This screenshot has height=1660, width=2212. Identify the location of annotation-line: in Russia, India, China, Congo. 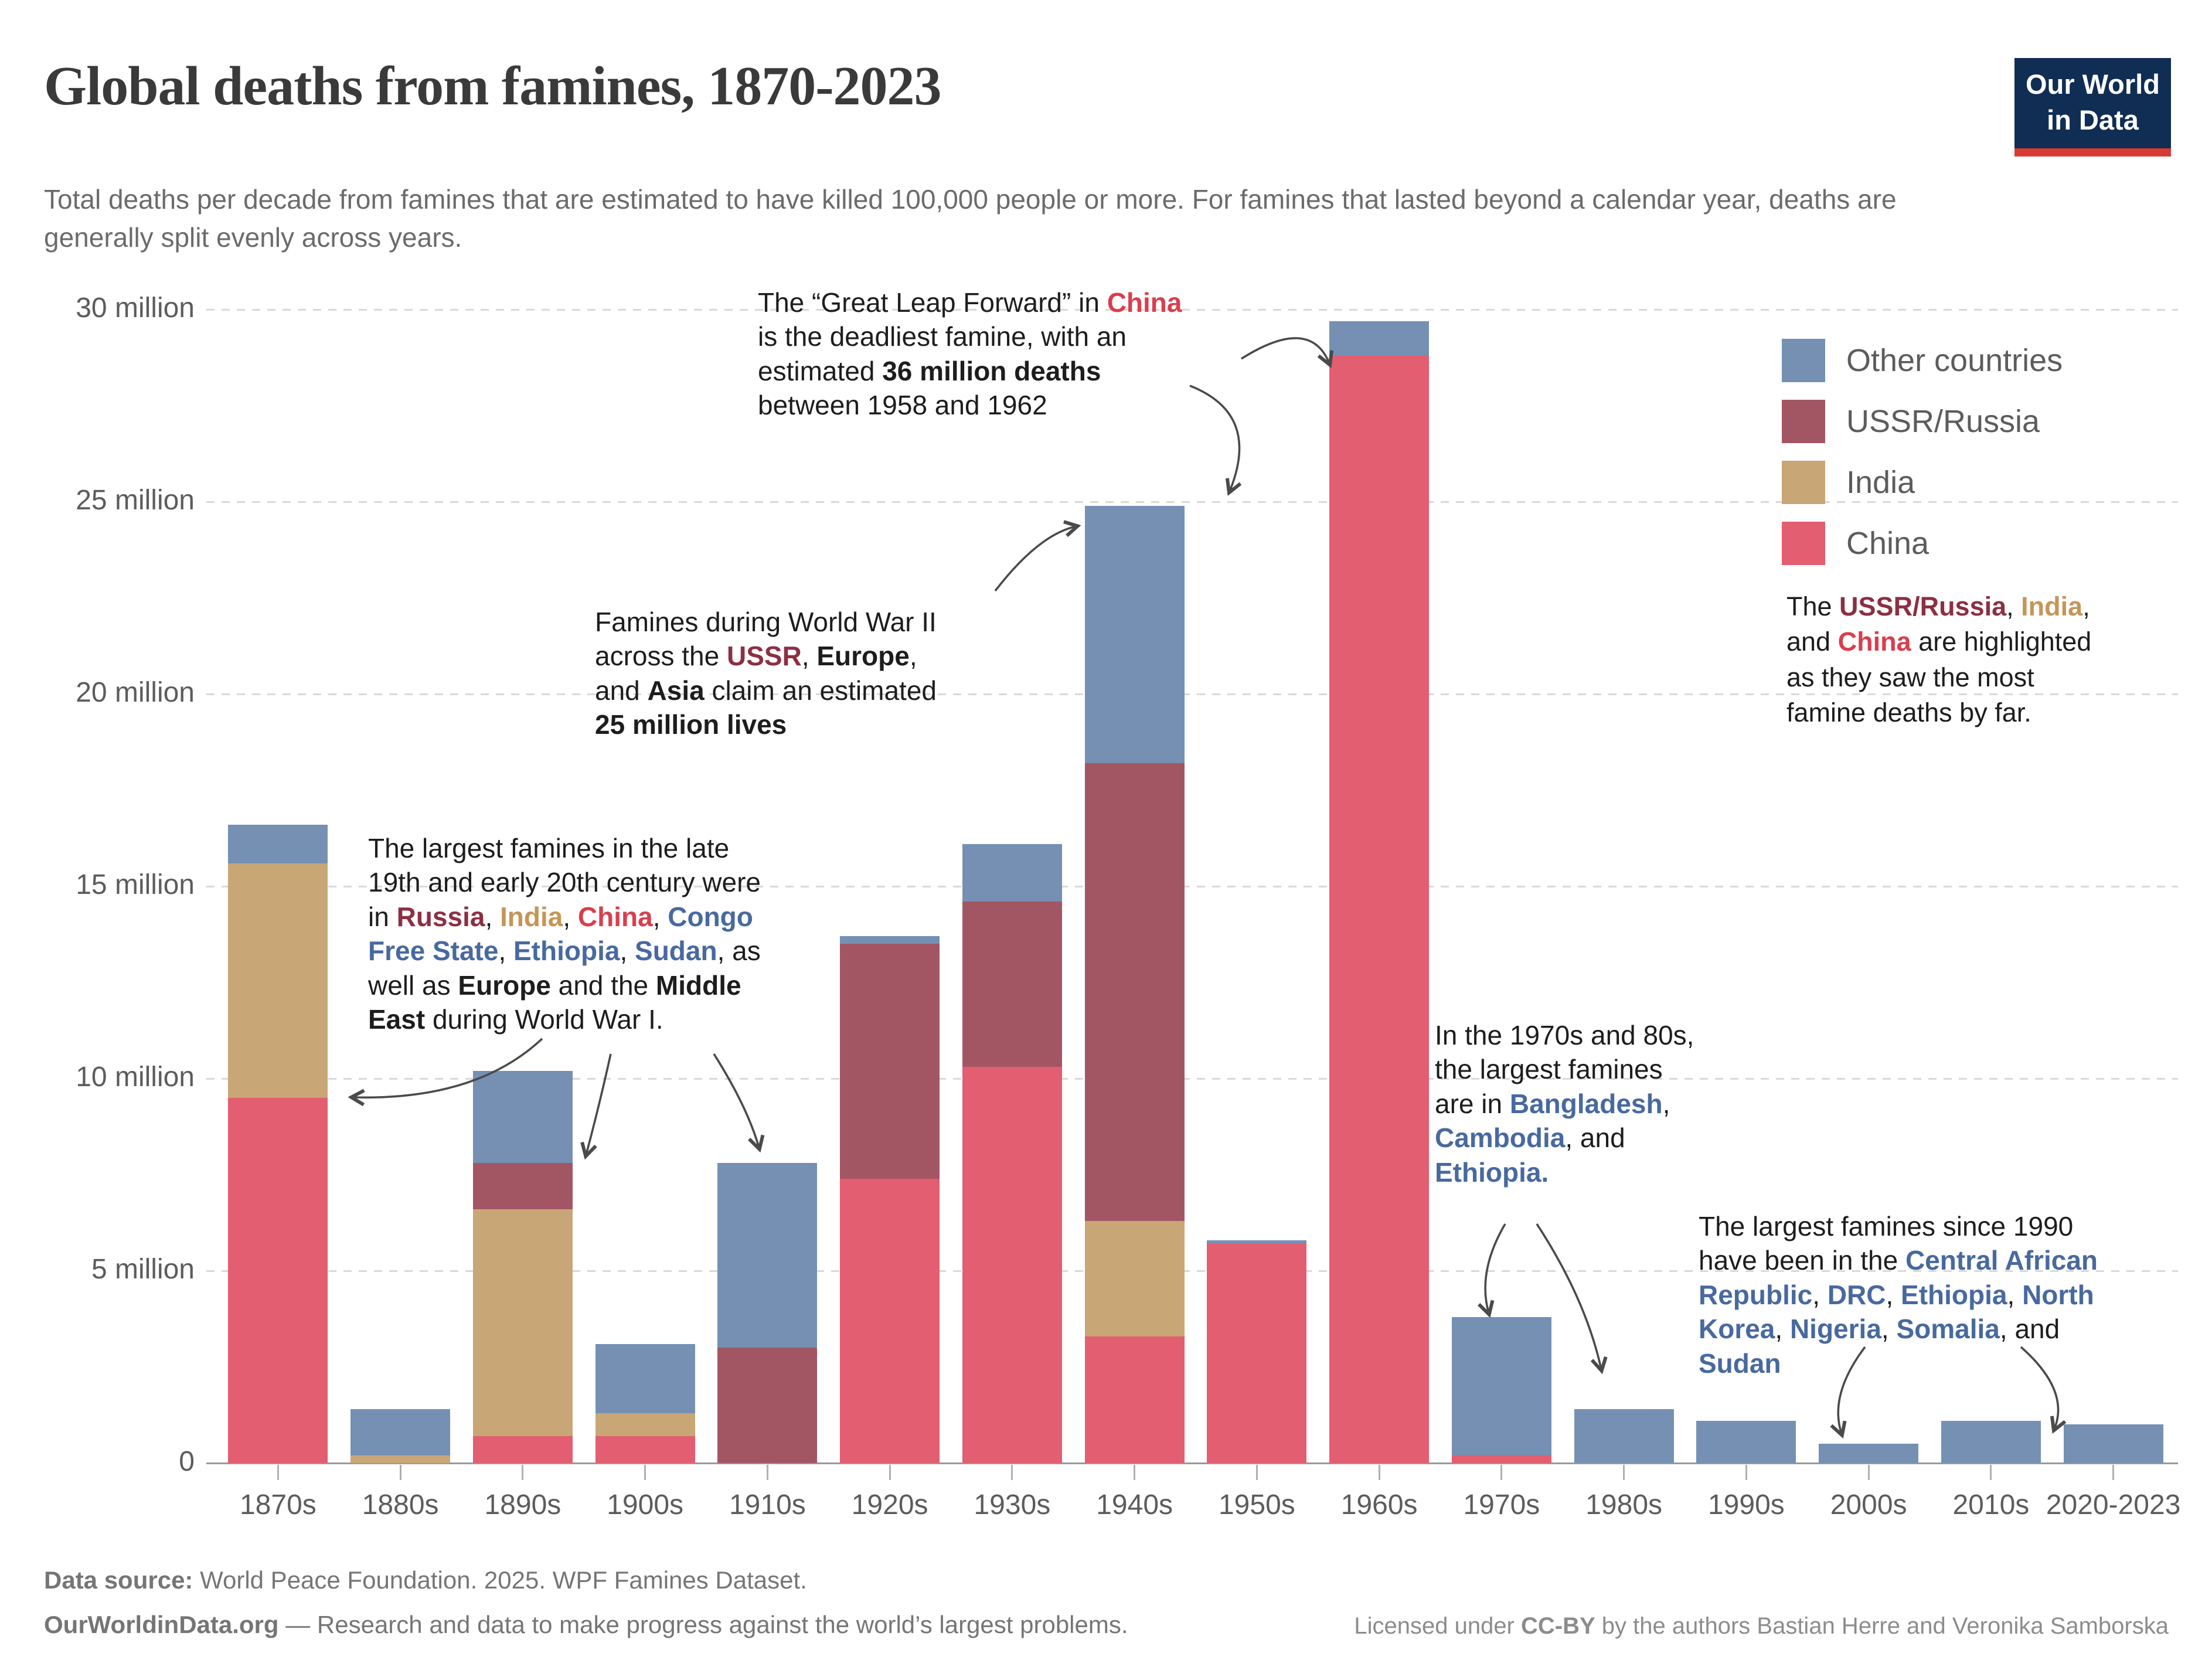
(560, 916).